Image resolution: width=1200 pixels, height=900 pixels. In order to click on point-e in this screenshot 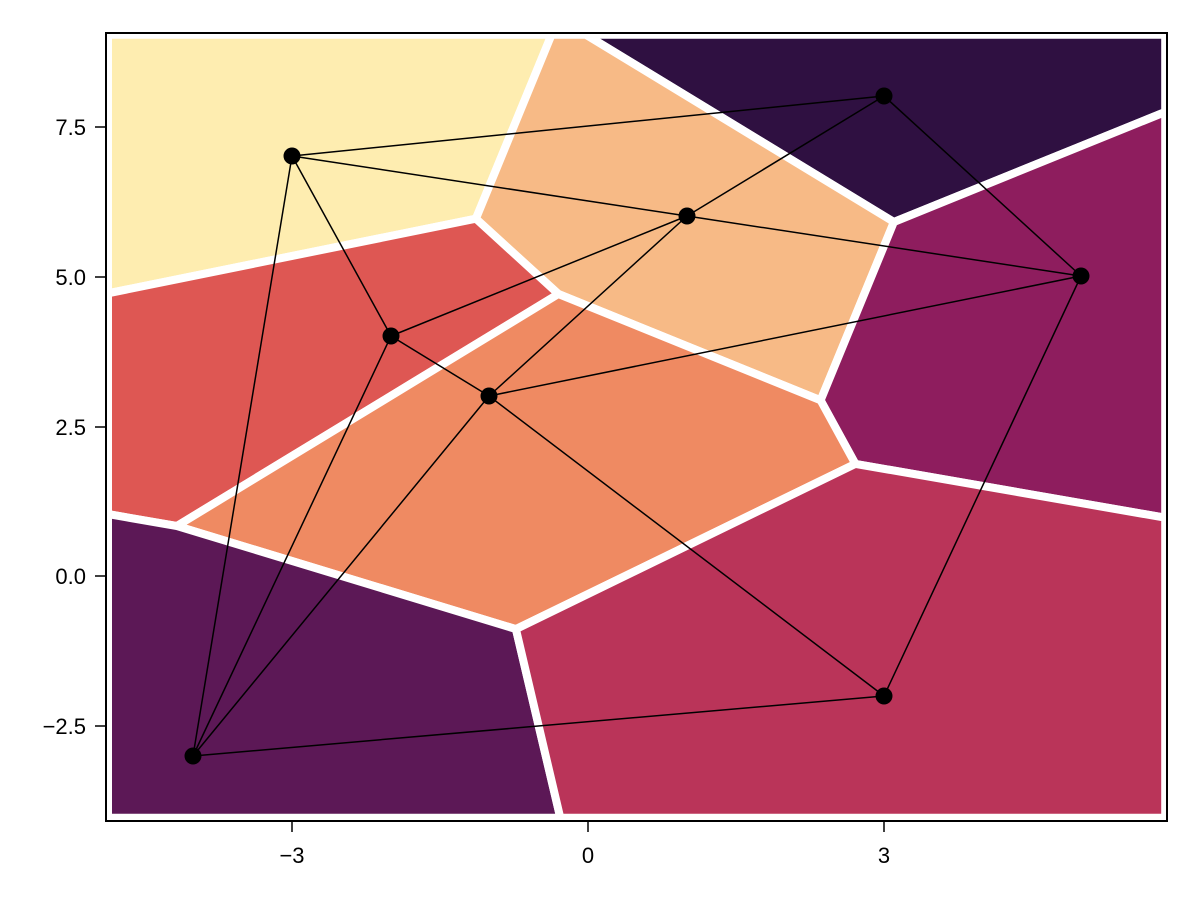, I will do `click(391, 336)`.